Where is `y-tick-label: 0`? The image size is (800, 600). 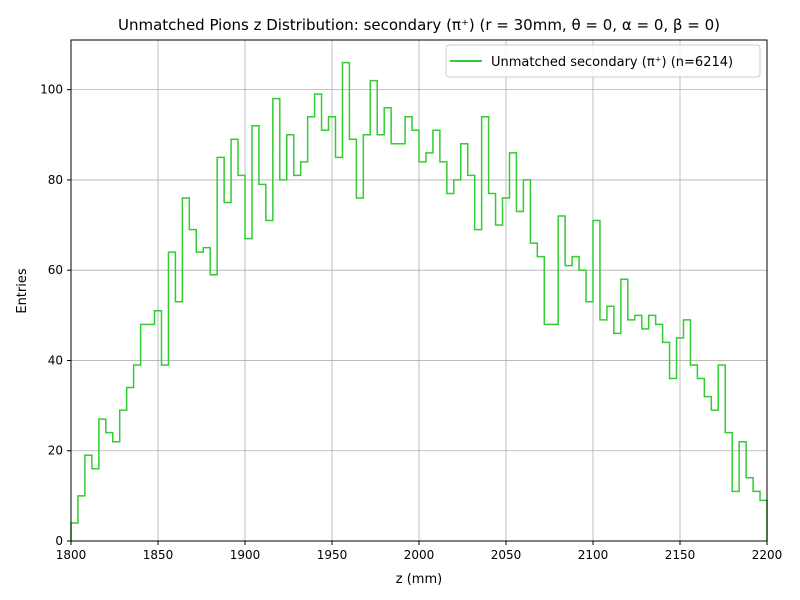 y-tick-label: 0 is located at coordinates (59, 541).